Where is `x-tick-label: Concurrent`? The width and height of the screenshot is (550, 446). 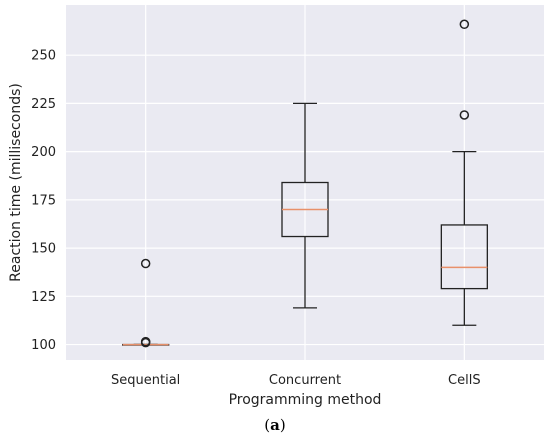
x-tick-label: Concurrent is located at coordinates (305, 380).